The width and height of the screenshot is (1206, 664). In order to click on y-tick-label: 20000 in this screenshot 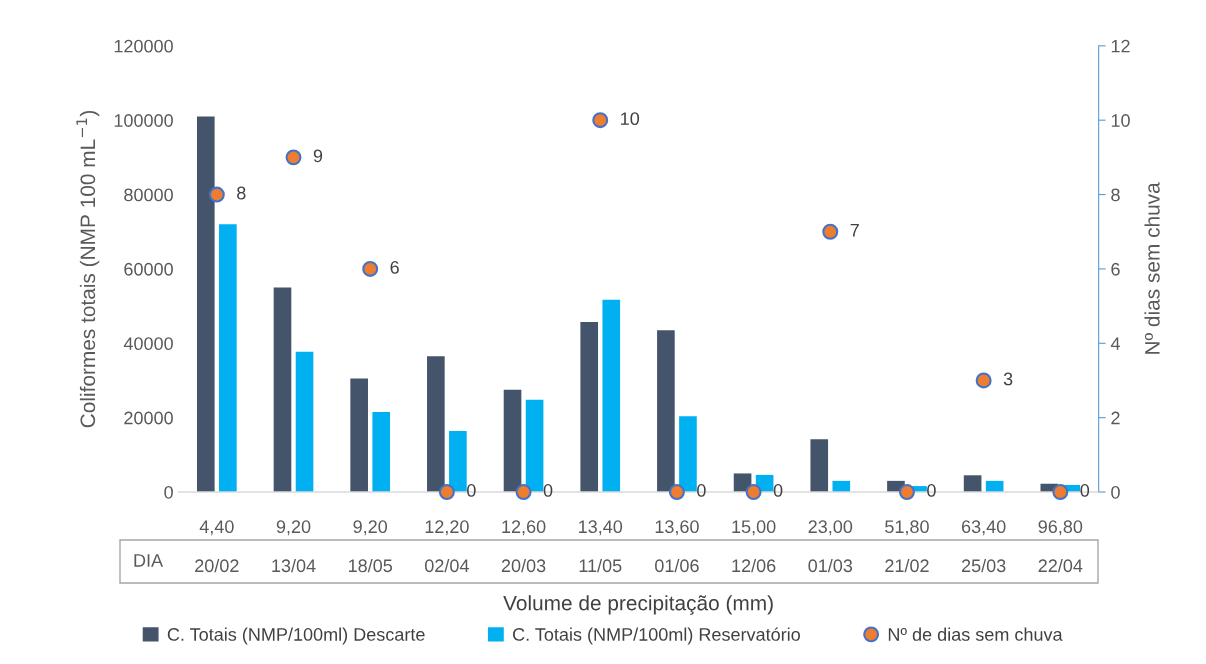, I will do `click(148, 418)`.